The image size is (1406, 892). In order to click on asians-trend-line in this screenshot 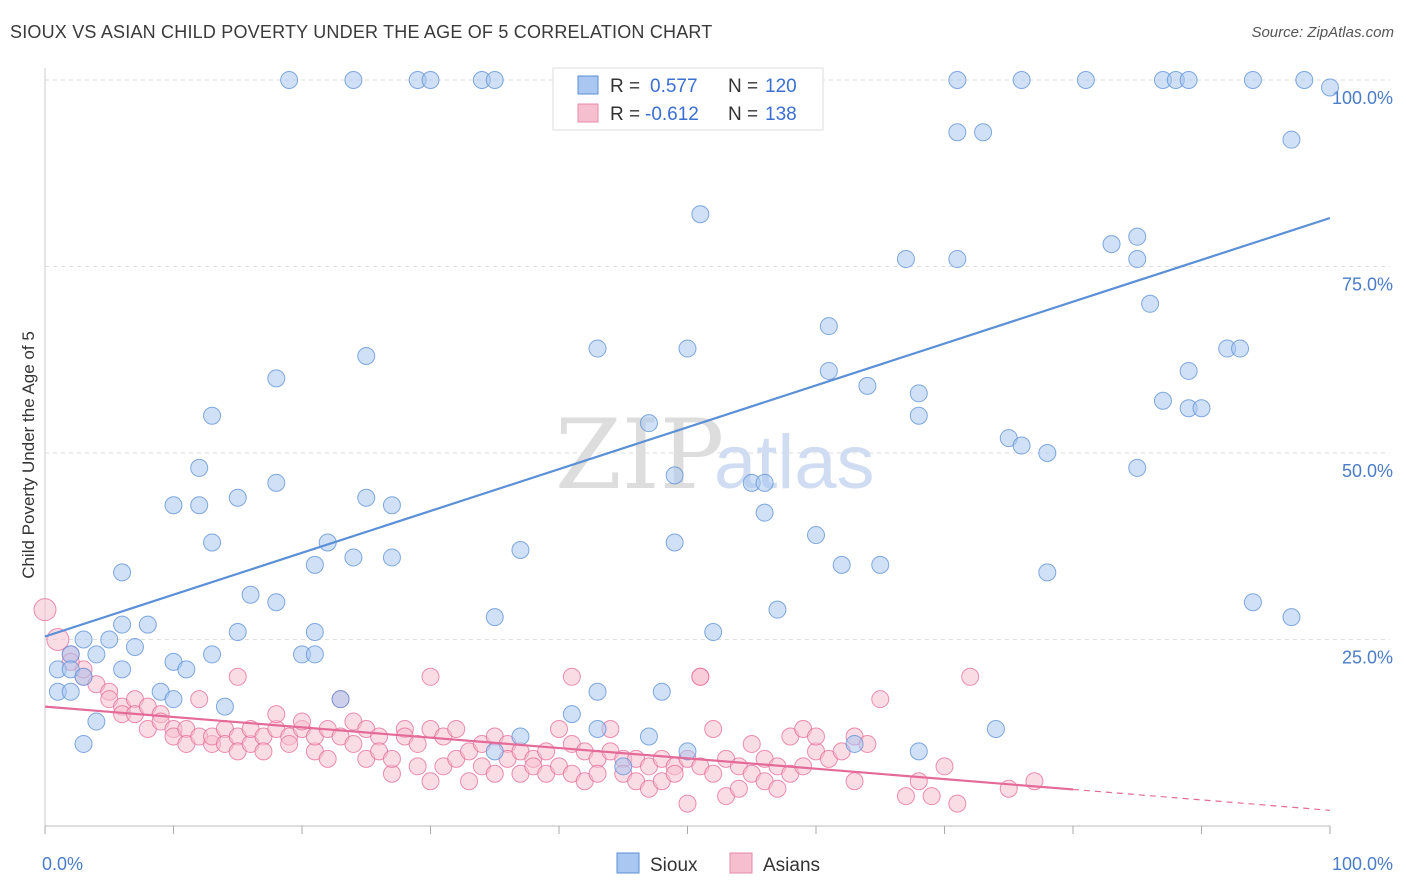, I will do `click(559, 748)`.